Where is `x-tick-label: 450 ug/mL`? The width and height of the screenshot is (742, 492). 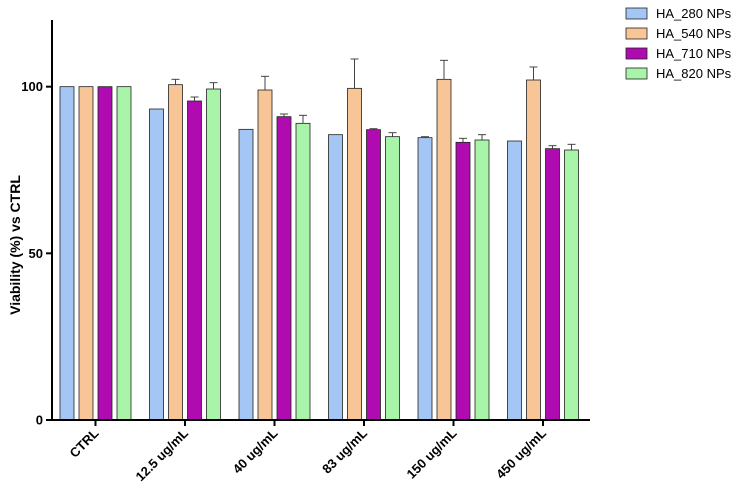 x-tick-label: 450 ug/mL is located at coordinates (521, 453).